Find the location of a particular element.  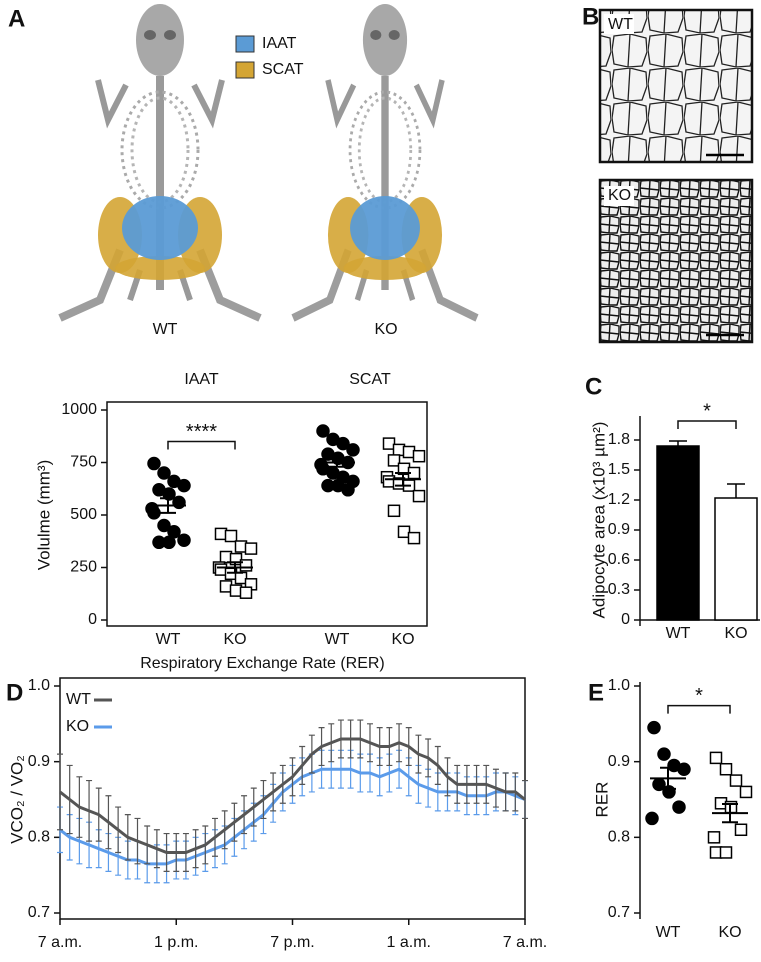

y-tick-label: 0.8 is located at coordinates (39, 837).